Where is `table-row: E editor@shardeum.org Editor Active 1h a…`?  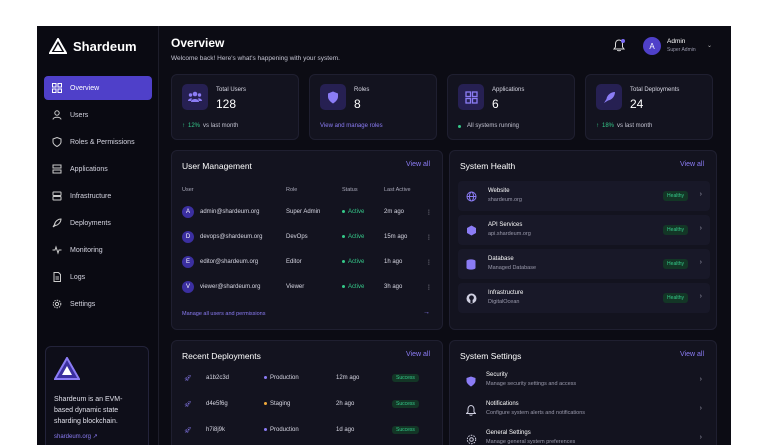 table-row: E editor@shardeum.org Editor Active 1h a… is located at coordinates (308, 263).